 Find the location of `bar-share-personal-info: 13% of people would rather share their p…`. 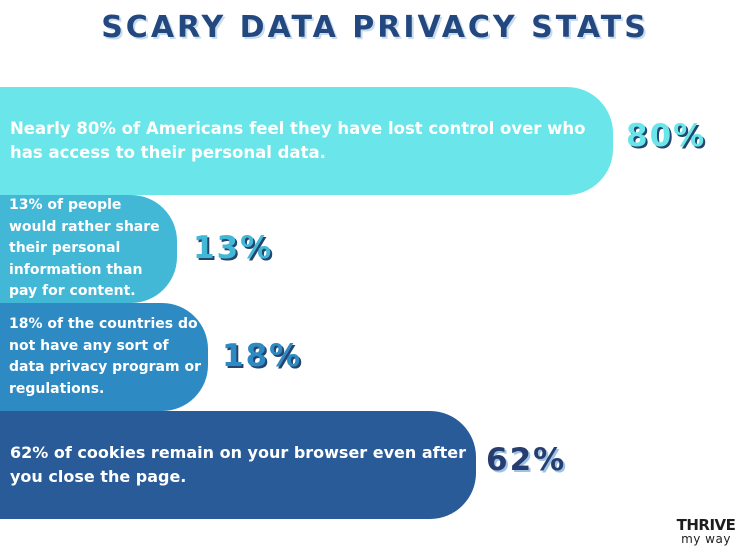

bar-share-personal-info: 13% of people would rather share their p… is located at coordinates (88, 249).